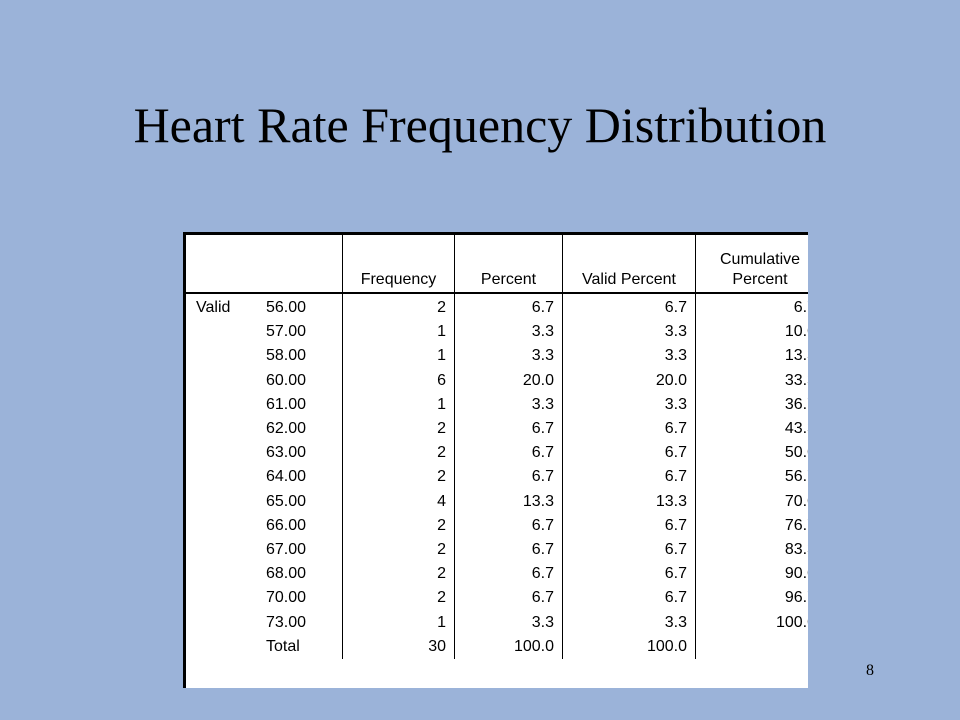 The width and height of the screenshot is (960, 720). What do you see at coordinates (286, 622) in the screenshot?
I see `row-value-cell: 73.00` at bounding box center [286, 622].